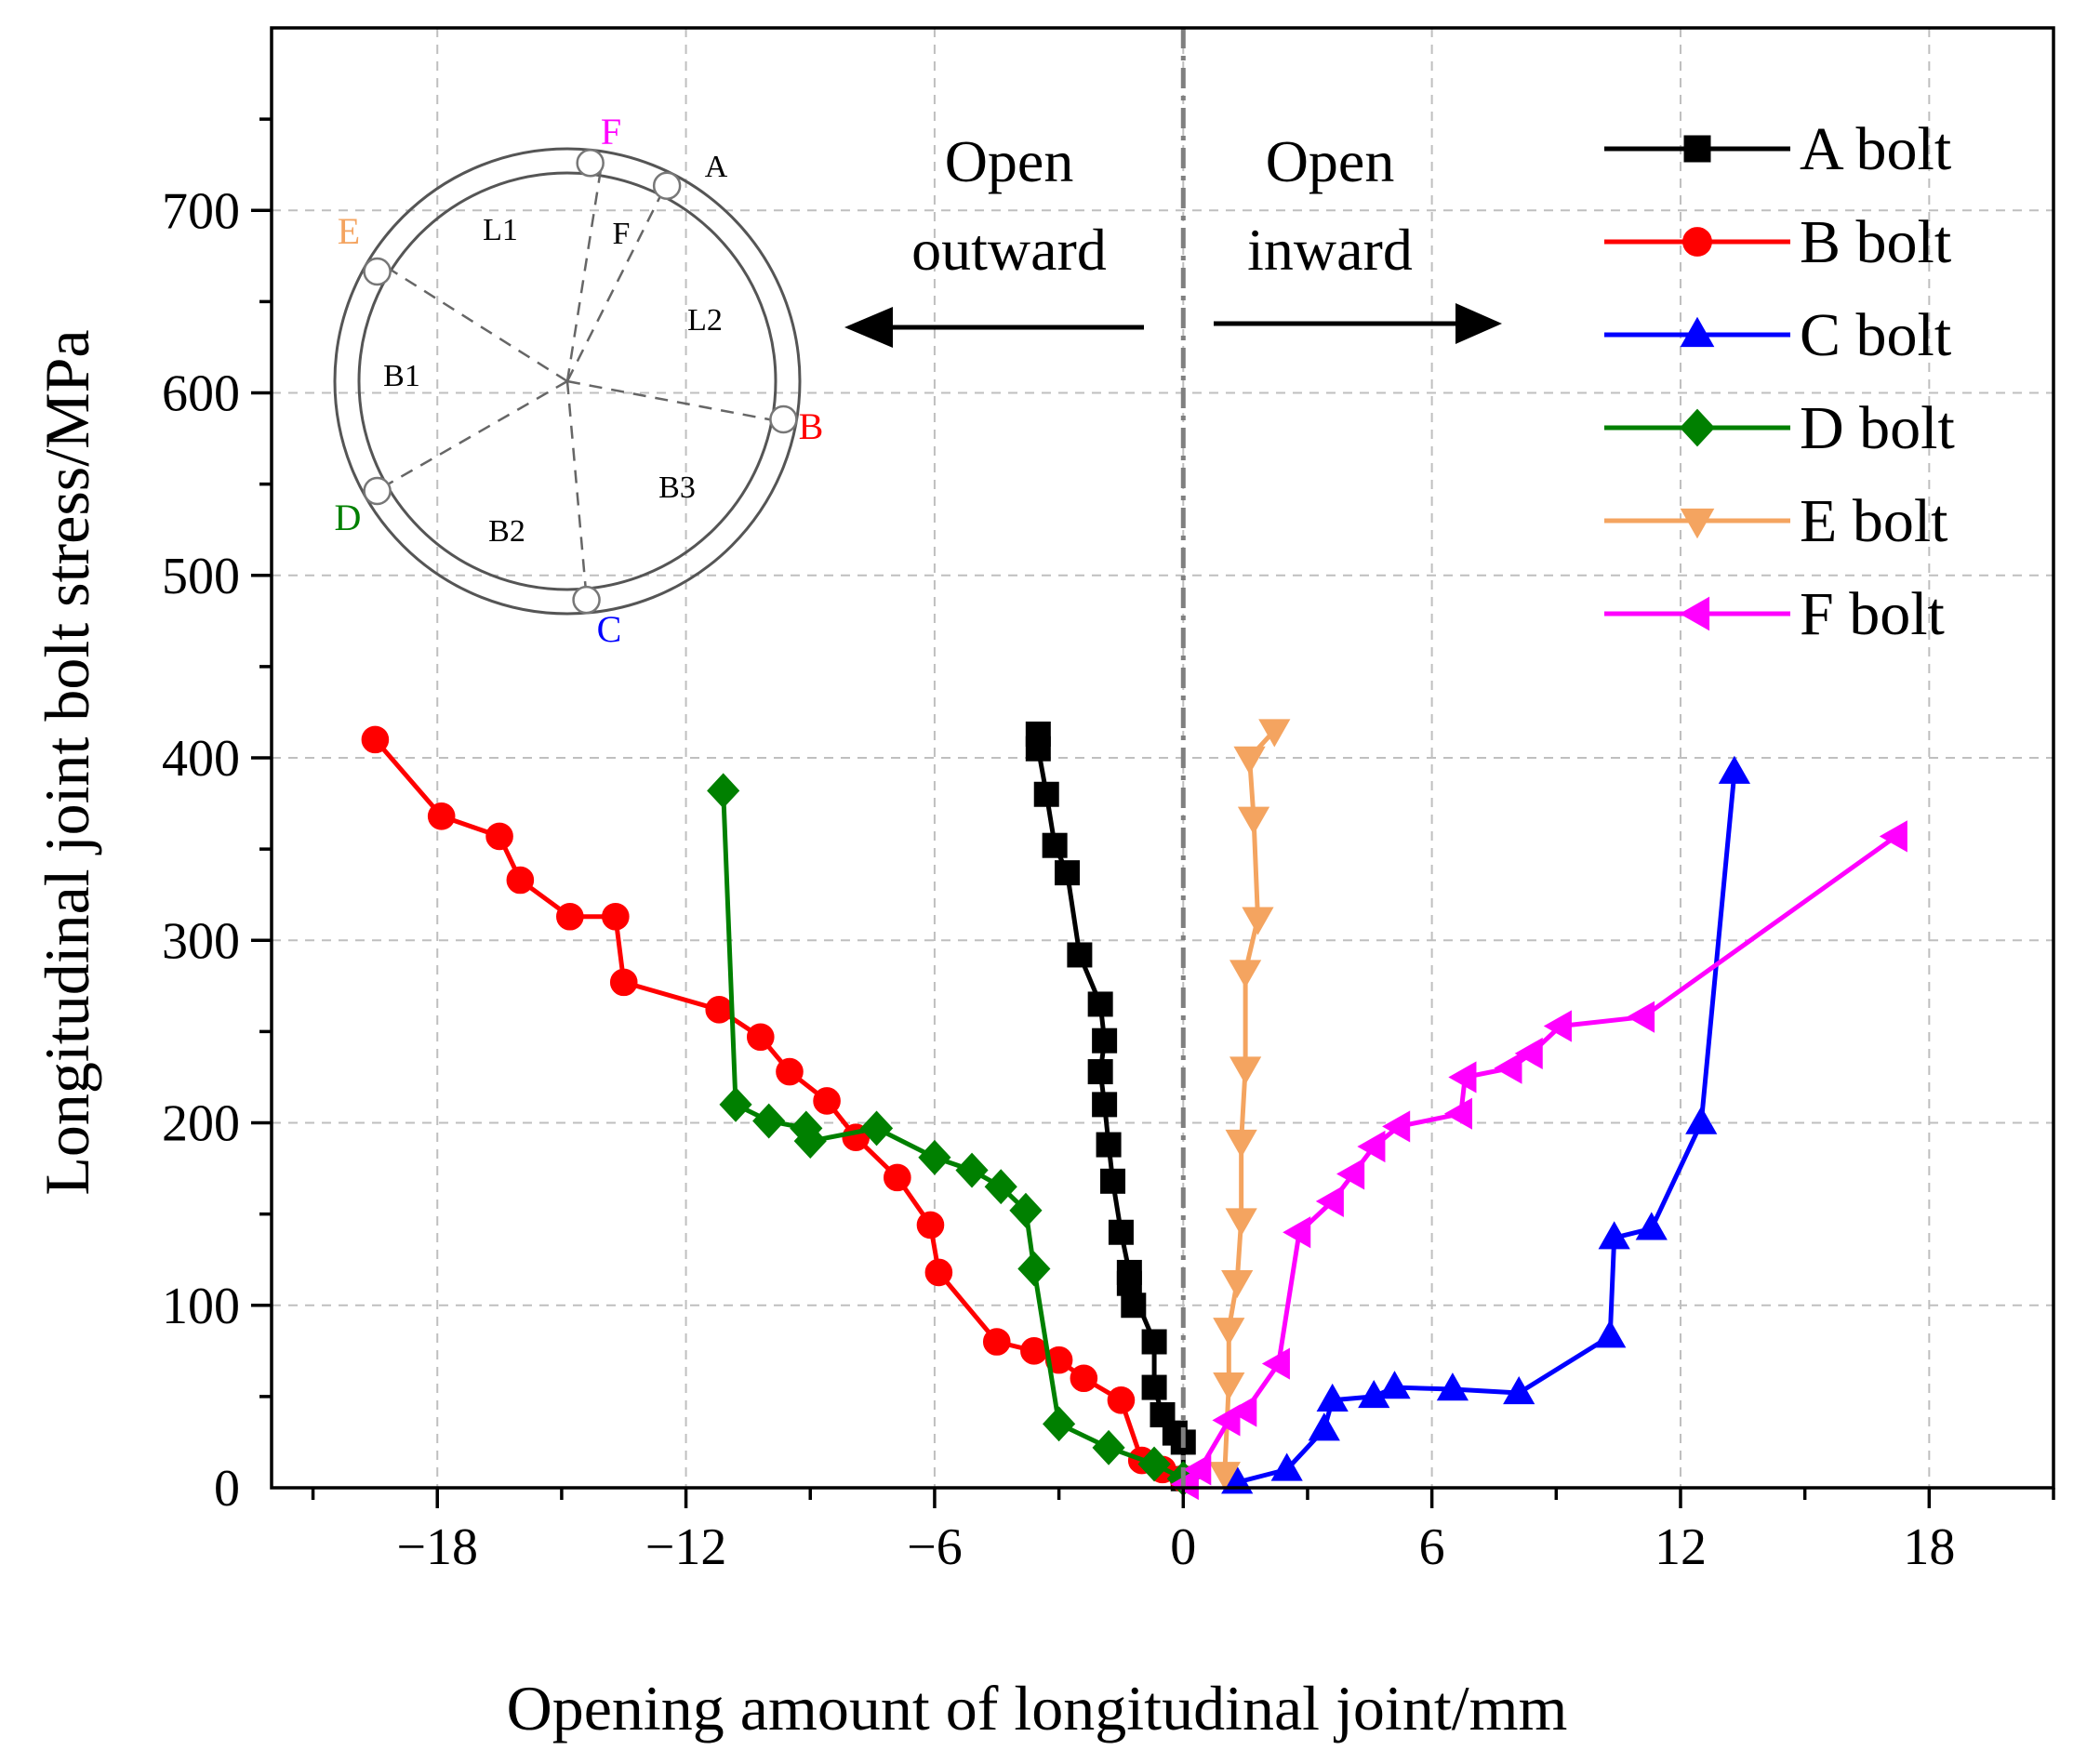  I want to click on series-e-bolt, so click(1250, 1105).